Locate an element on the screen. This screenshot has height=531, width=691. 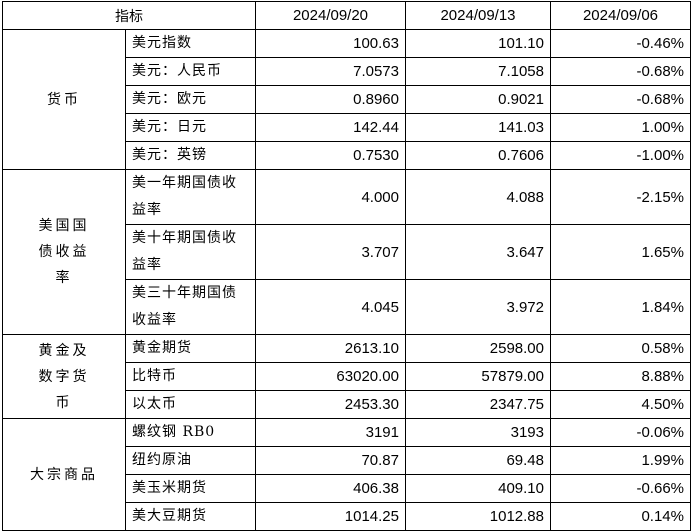
table-row: 美十年期国债收益率 3.707 3.647 1.65% is located at coordinates (347, 252).